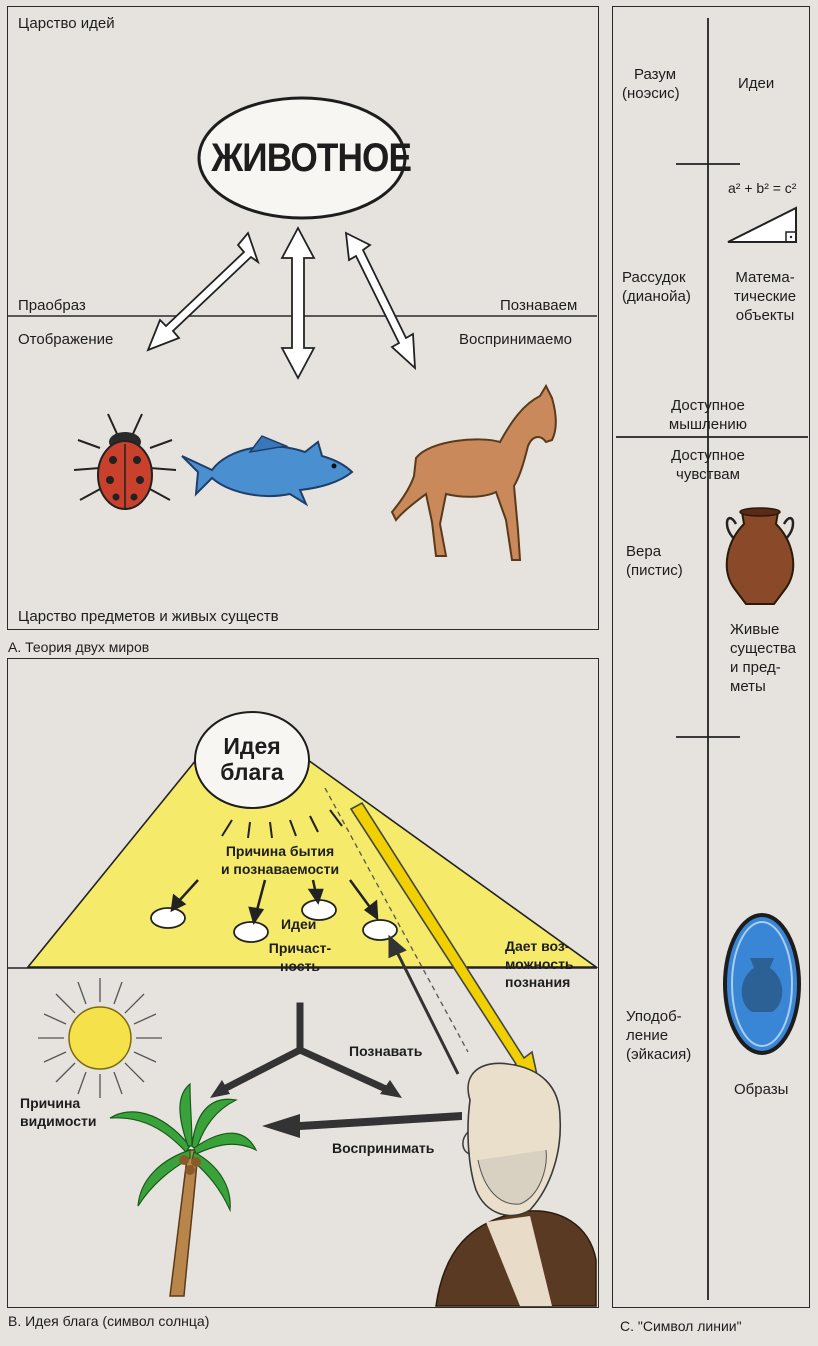 This screenshot has width=818, height=1346. I want to click on sensible-line-2: чувствам, so click(708, 474).